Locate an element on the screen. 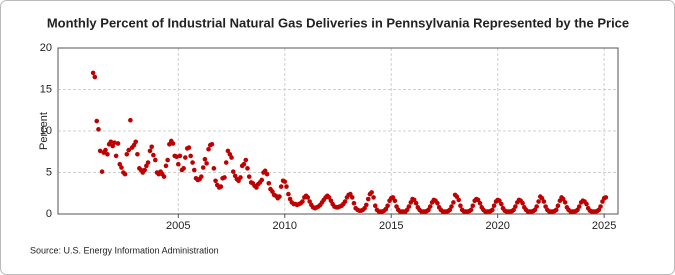 Image resolution: width=675 pixels, height=275 pixels. x-tick-label: 2020 is located at coordinates (497, 226).